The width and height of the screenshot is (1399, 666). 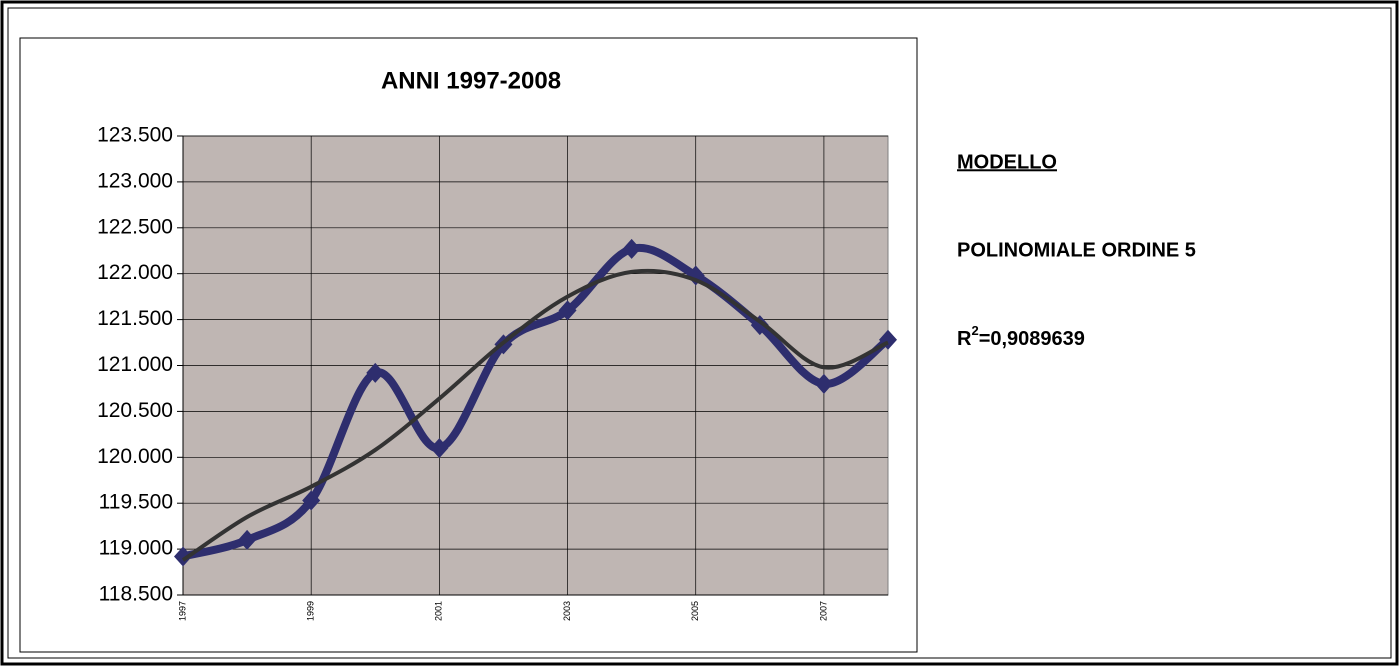 I want to click on y-tick-label: 123.000, so click(x=135, y=180).